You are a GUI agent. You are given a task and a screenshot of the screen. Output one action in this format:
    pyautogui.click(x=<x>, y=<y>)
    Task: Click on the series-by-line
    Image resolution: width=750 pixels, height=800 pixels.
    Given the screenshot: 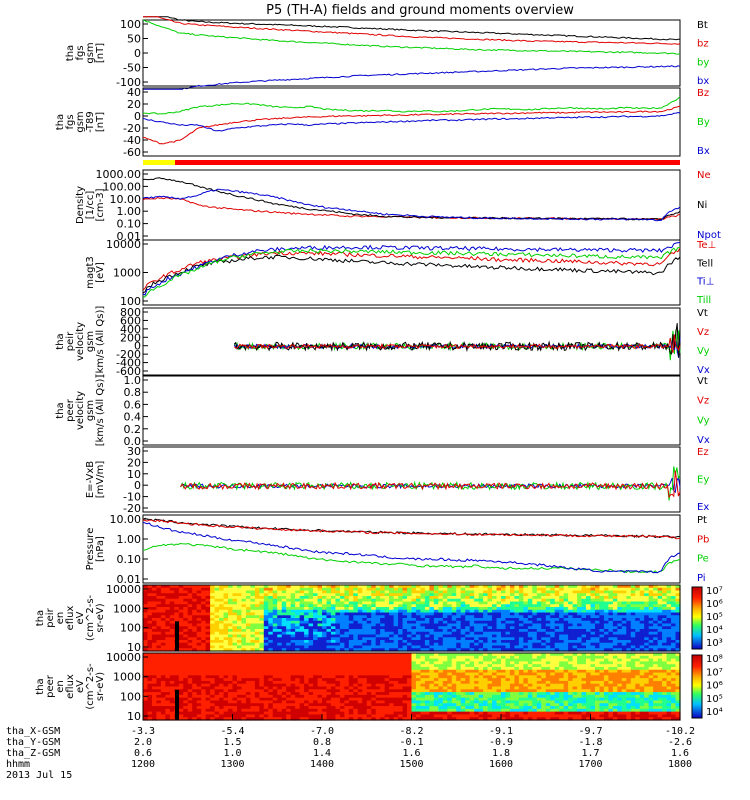 What is the action you would take?
    pyautogui.click(x=411, y=37)
    